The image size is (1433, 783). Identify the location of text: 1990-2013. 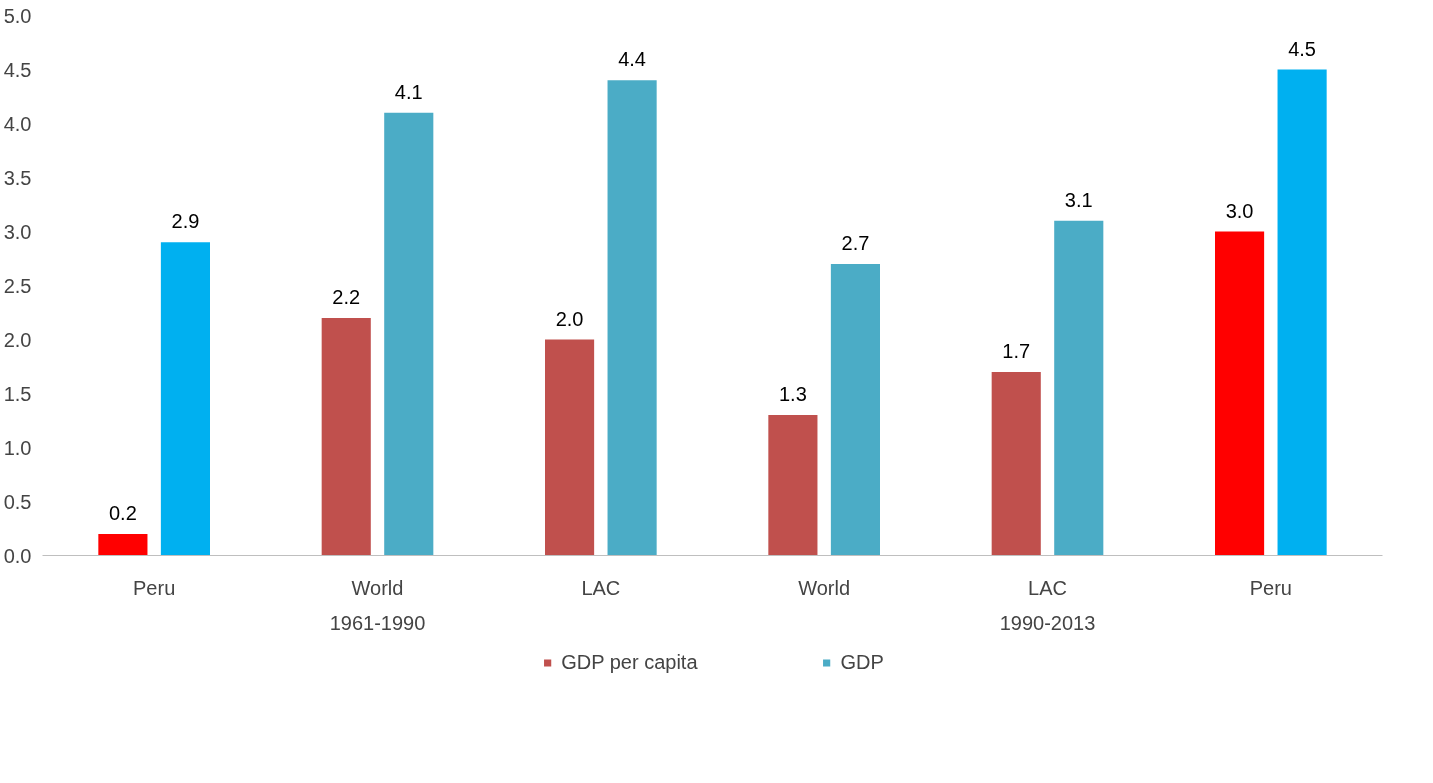
(1047, 622).